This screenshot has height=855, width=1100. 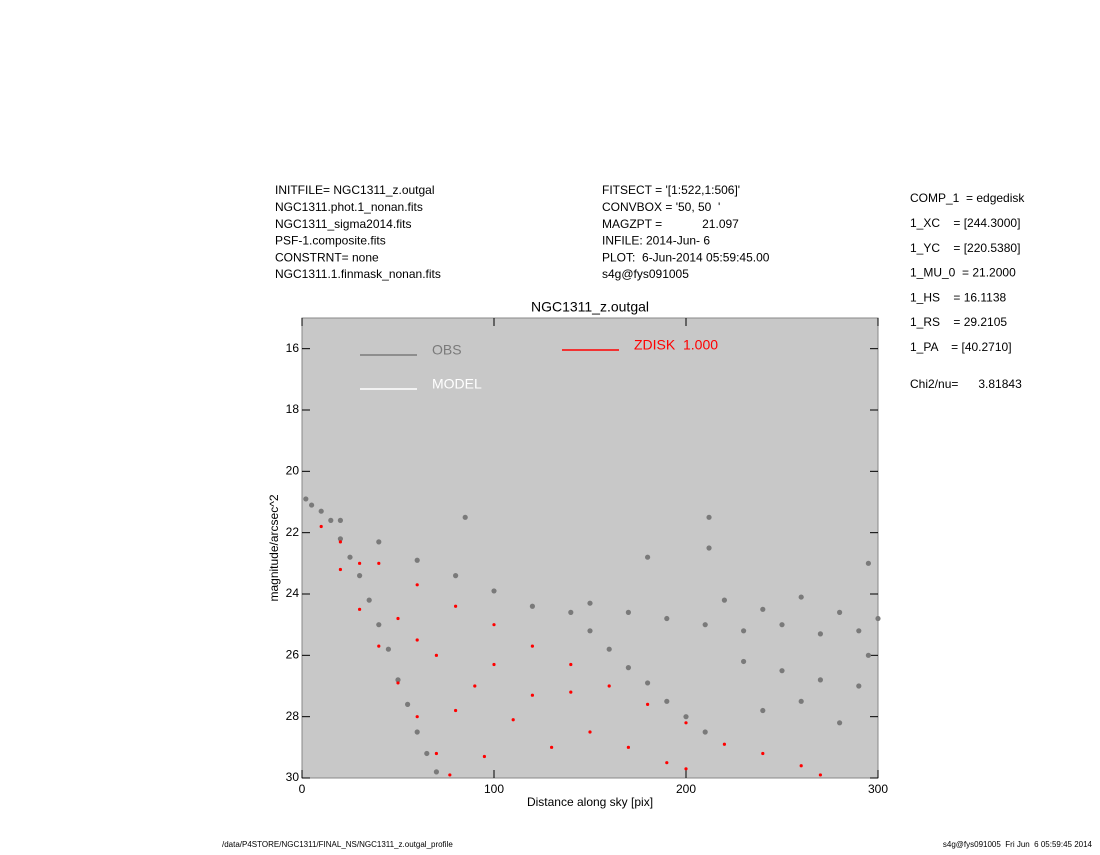 What do you see at coordinates (878, 789) in the screenshot?
I see `x-tick-label: 300` at bounding box center [878, 789].